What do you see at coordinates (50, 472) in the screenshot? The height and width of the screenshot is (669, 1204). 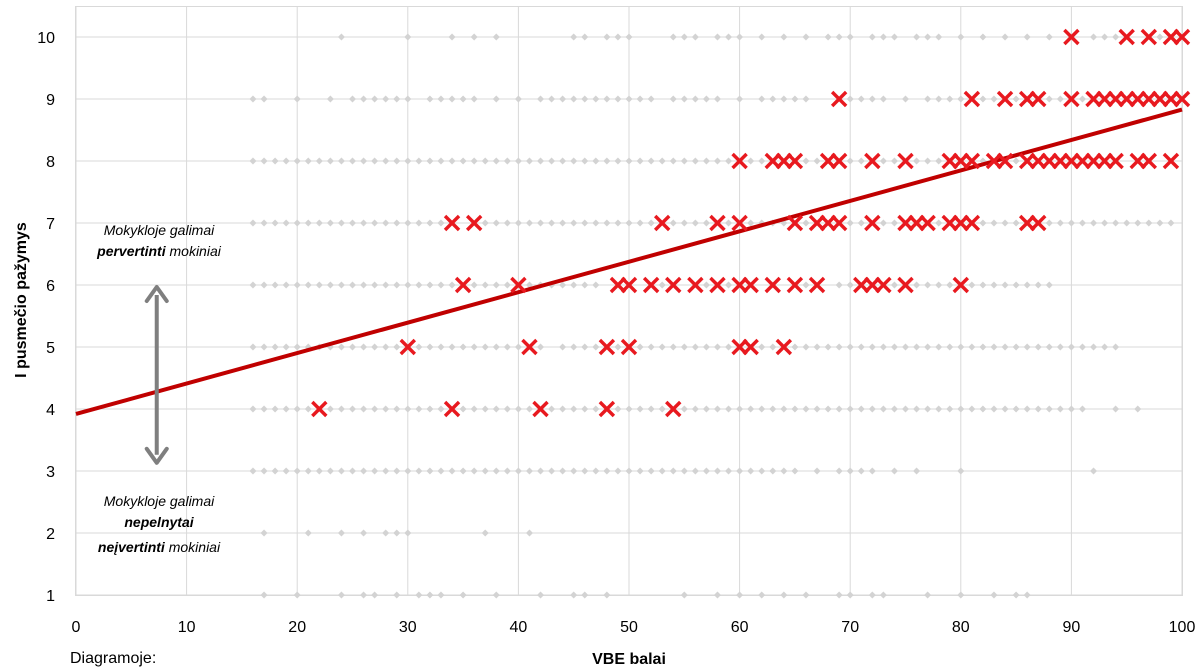 I see `y-tick-label: 3` at bounding box center [50, 472].